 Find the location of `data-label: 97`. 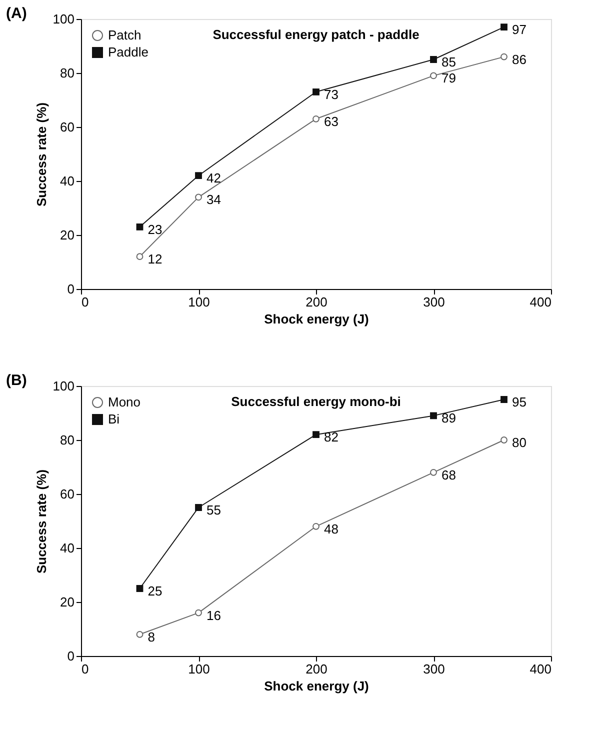

data-label: 97 is located at coordinates (519, 30).